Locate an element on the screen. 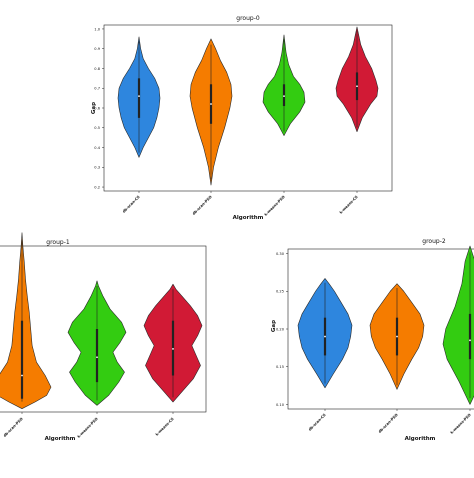 This screenshot has height=478, width=474. y-tick-label: 0.2 is located at coordinates (97, 187).